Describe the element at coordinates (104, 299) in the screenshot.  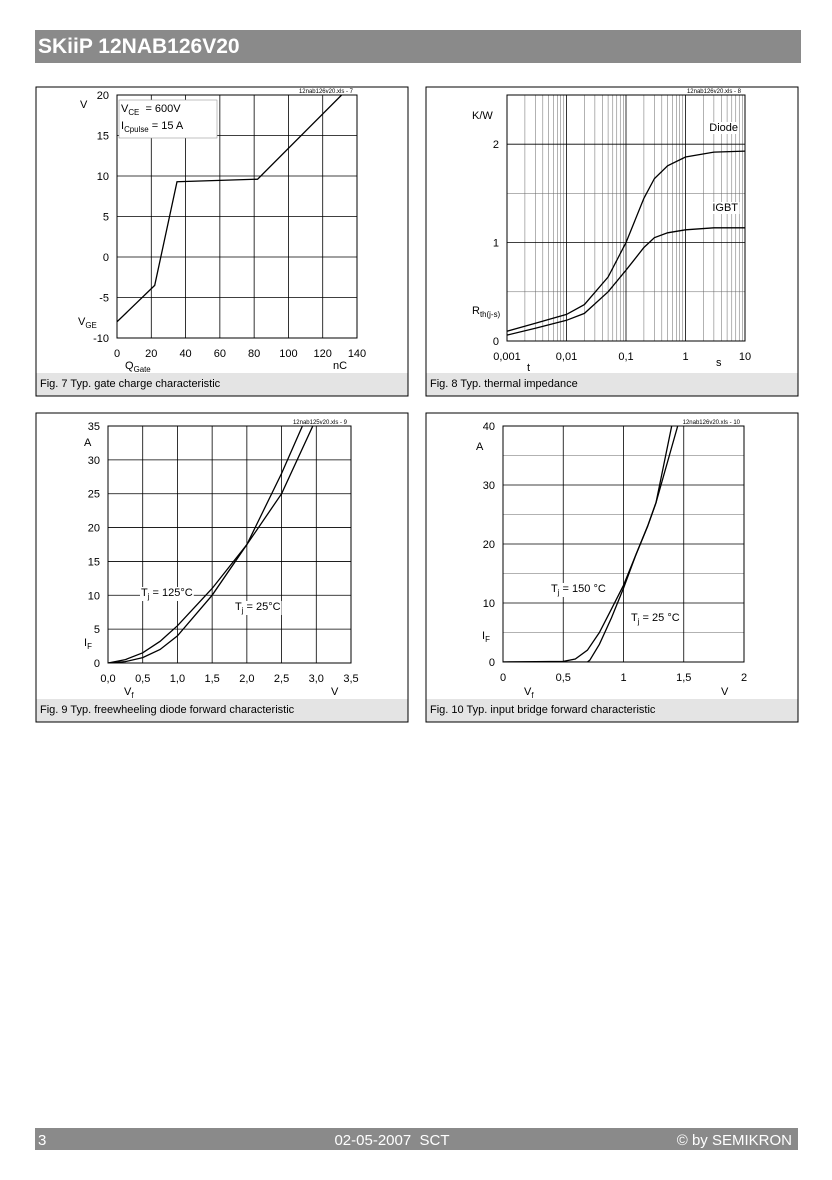
I see `y-tick-label: -5` at that location.